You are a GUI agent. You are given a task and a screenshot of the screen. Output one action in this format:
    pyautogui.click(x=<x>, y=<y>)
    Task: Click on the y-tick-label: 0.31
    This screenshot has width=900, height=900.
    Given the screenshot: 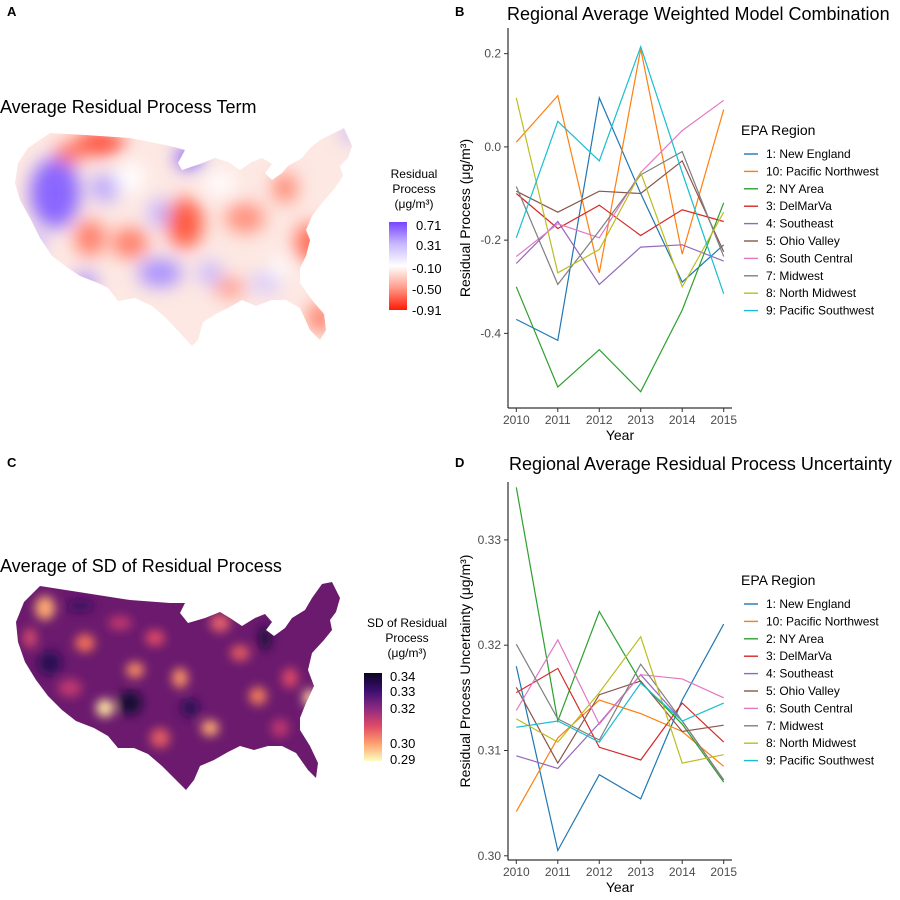 What is the action you would take?
    pyautogui.click(x=490, y=750)
    